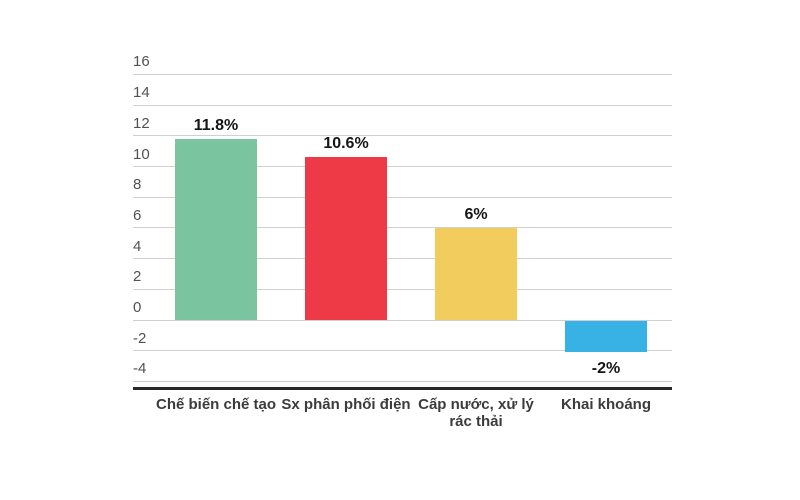 The height and width of the screenshot is (500, 800). I want to click on x-category-label: Cấp nước, xử lý rác thải, so click(476, 413).